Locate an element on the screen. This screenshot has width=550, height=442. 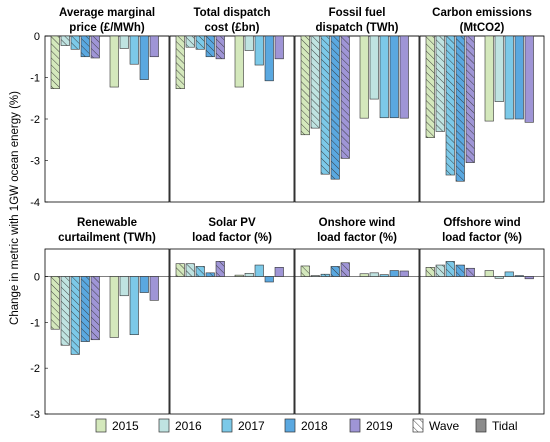
panel-title: cost (£bn) is located at coordinates (232, 28).